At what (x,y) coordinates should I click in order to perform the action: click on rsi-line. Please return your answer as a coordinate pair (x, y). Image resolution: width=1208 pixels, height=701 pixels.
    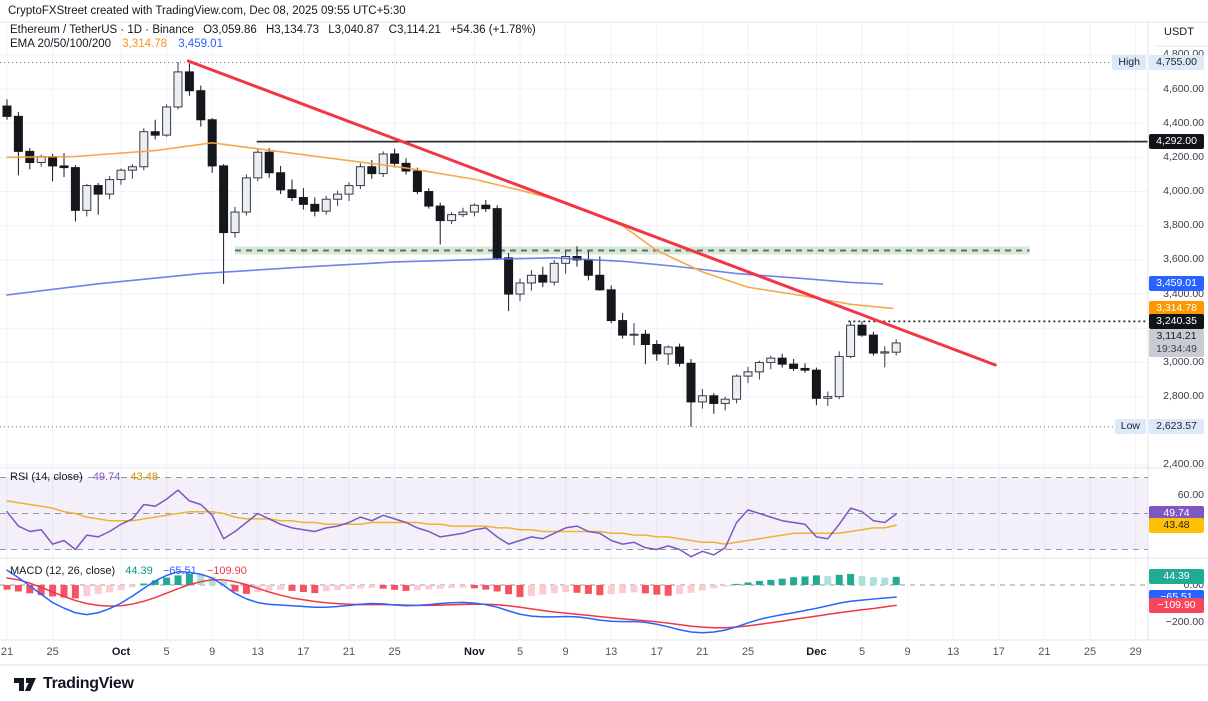
    Looking at the image, I should click on (451, 523).